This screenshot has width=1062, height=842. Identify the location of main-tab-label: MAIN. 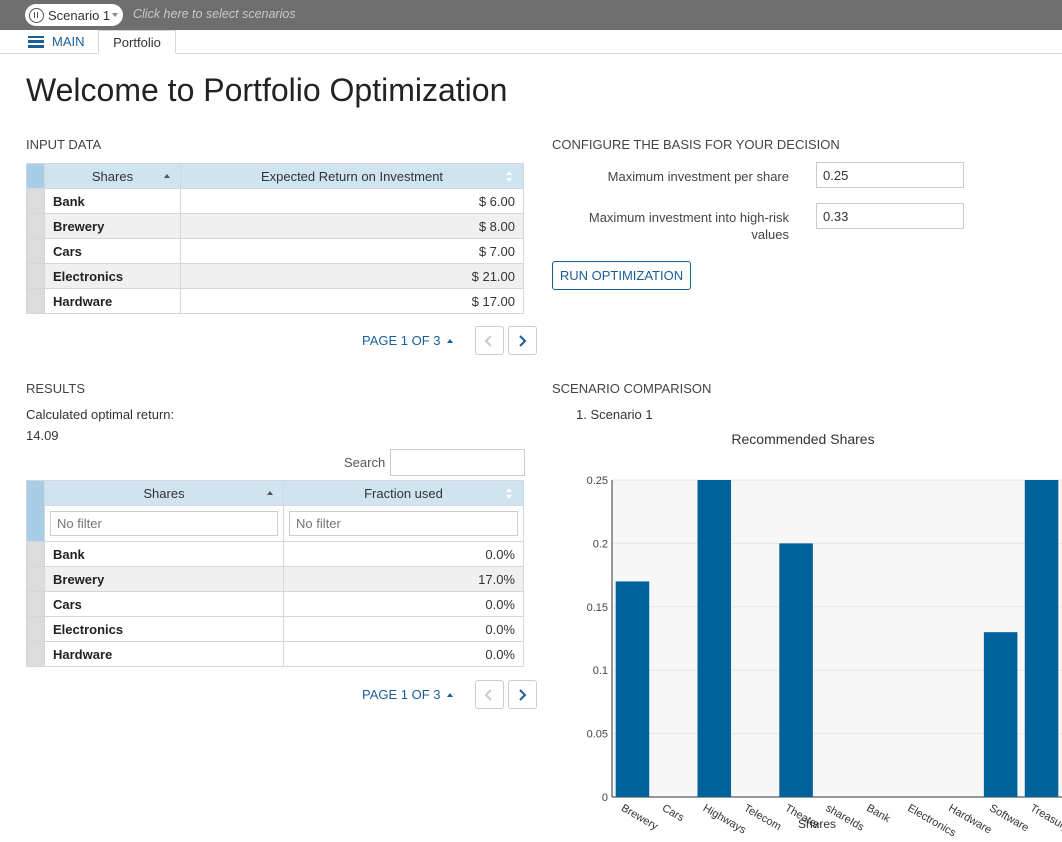
(68, 41).